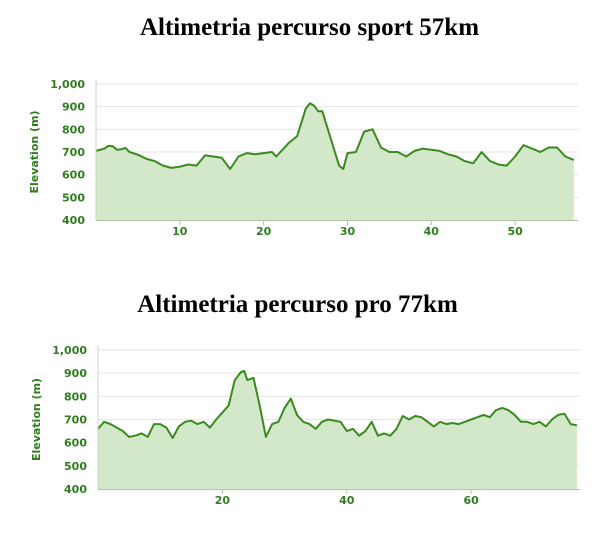 Image resolution: width=603 pixels, height=539 pixels. Describe the element at coordinates (297, 304) in the screenshot. I see `chart-title-pro: Altimetria percurso pro 77km` at that location.